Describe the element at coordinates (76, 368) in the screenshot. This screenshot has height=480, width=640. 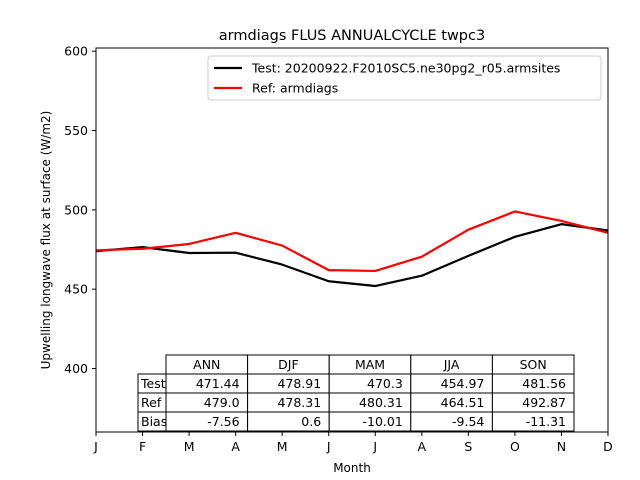
I see `y-tick-label: 400` at that location.